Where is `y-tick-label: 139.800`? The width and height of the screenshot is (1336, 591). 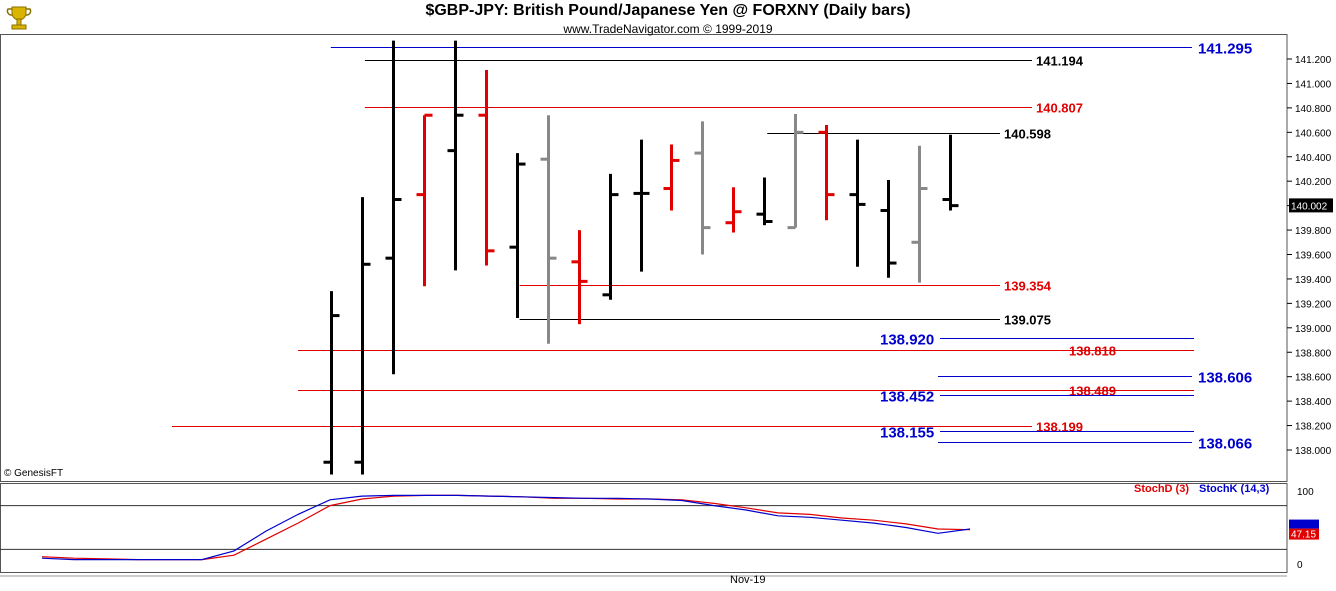 y-tick-label: 139.800 is located at coordinates (1313, 231).